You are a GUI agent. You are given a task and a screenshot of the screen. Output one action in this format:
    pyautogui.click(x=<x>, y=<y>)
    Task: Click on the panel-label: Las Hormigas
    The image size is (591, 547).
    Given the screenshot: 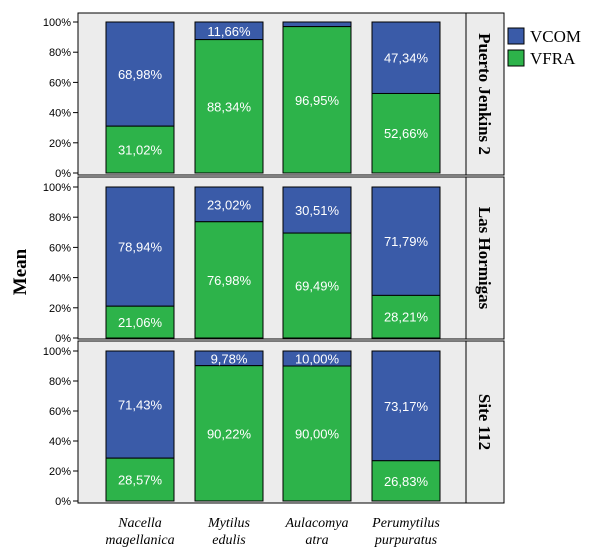 What is the action you would take?
    pyautogui.click(x=484, y=258)
    